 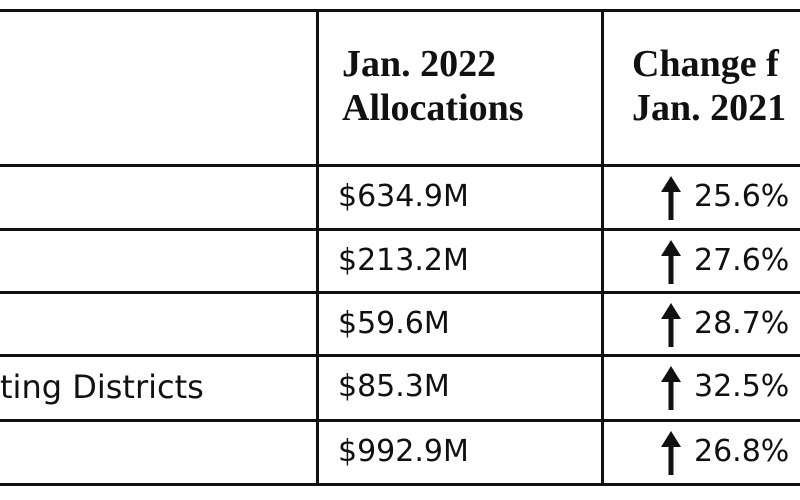 I want to click on header-line: Jan. 2022, so click(x=419, y=64).